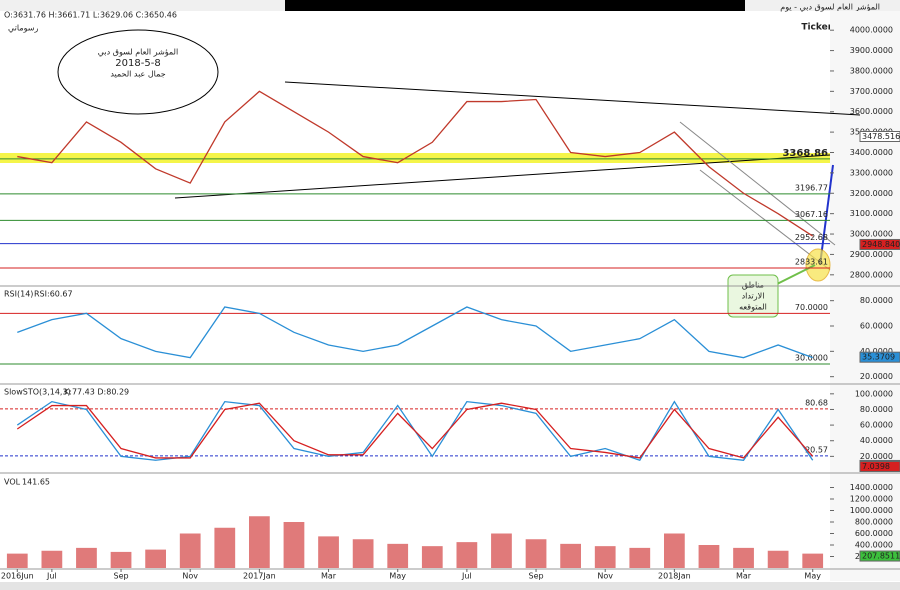 The image size is (900, 590). I want to click on black-strip, so click(515, 5).